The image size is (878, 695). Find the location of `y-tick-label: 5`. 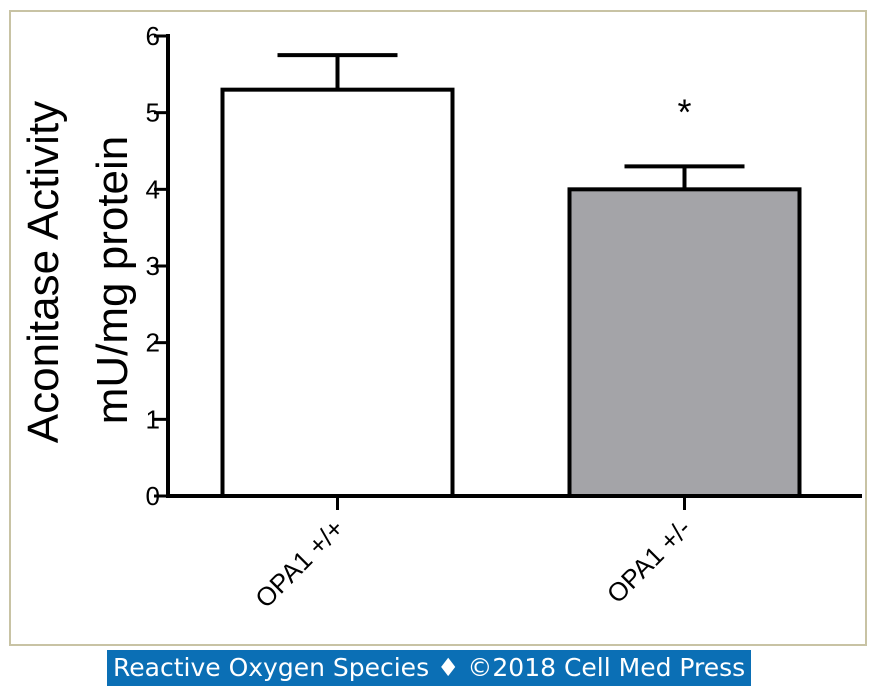

y-tick-label: 5 is located at coordinates (153, 113).